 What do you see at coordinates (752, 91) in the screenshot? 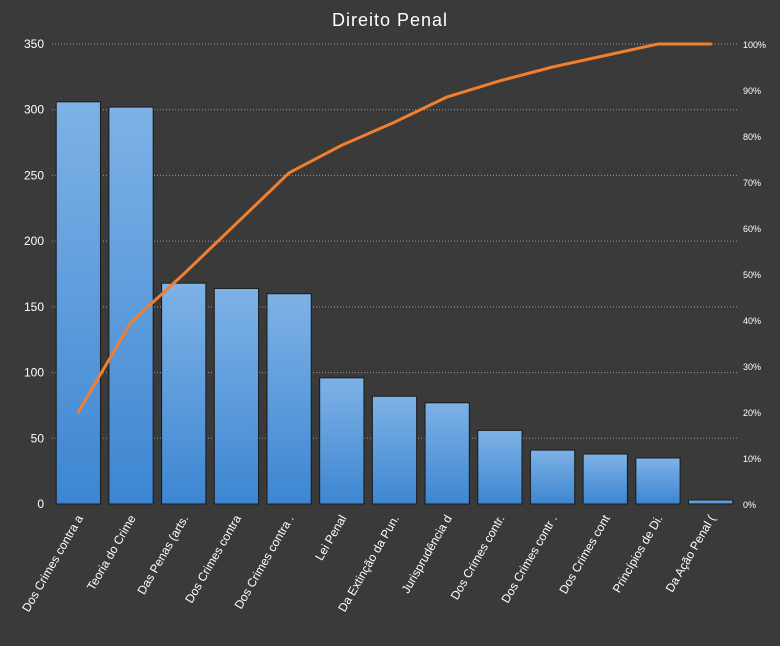
I see `y-right-tick-label: 90%` at bounding box center [752, 91].